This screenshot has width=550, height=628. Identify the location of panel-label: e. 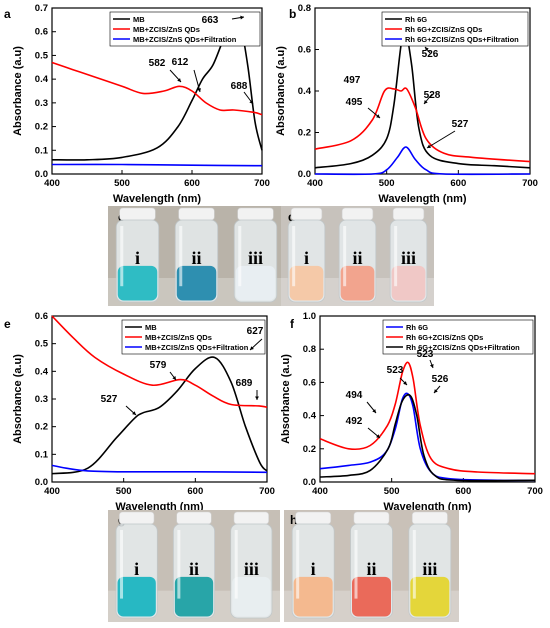
(7, 324).